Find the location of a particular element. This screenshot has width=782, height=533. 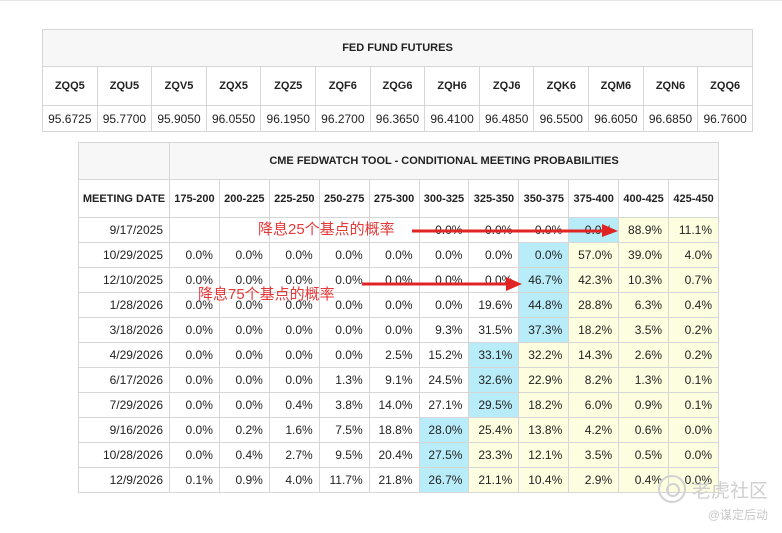

probability-cell: 6.3% is located at coordinates (644, 305).